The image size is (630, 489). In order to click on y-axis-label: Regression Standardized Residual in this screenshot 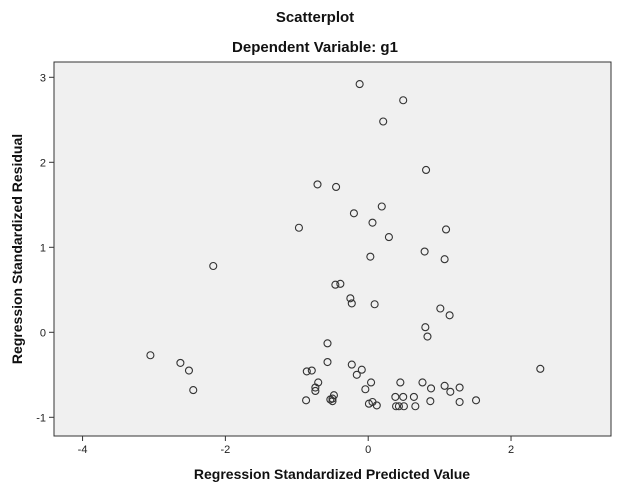, I will do `click(17, 249)`.